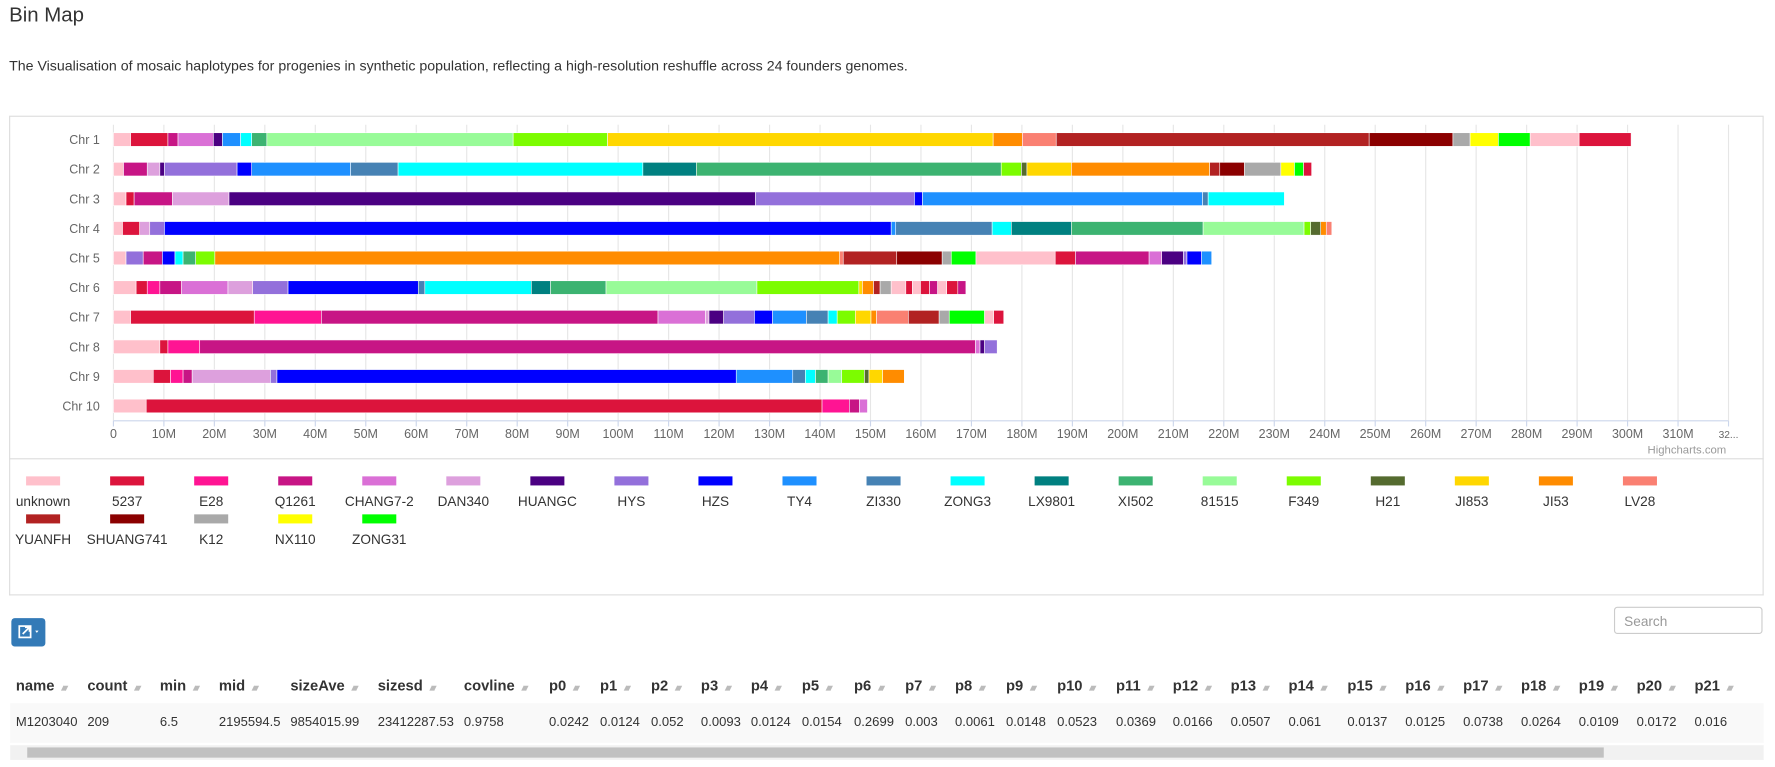  Describe the element at coordinates (1365, 685) in the screenshot. I see `column-header: p15` at that location.